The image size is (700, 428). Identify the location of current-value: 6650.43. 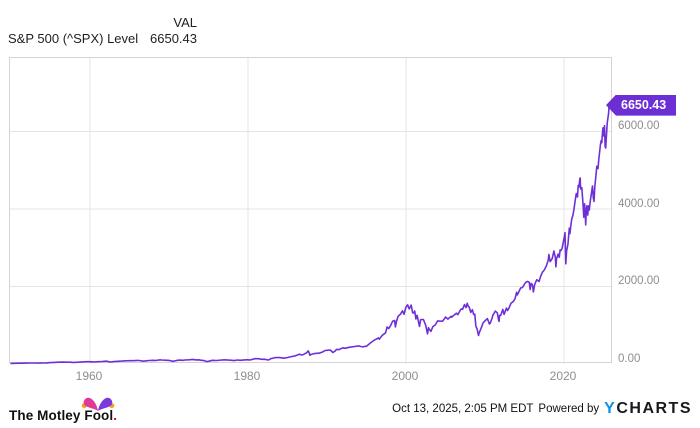
(173, 38).